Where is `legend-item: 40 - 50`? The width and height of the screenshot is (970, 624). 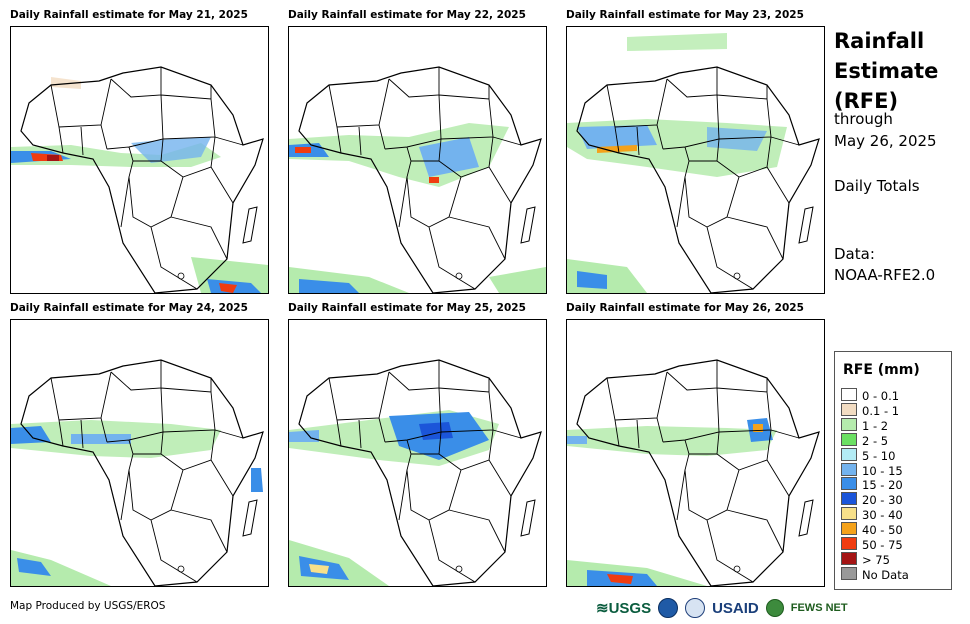 legend-item: 40 - 50 is located at coordinates (872, 530).